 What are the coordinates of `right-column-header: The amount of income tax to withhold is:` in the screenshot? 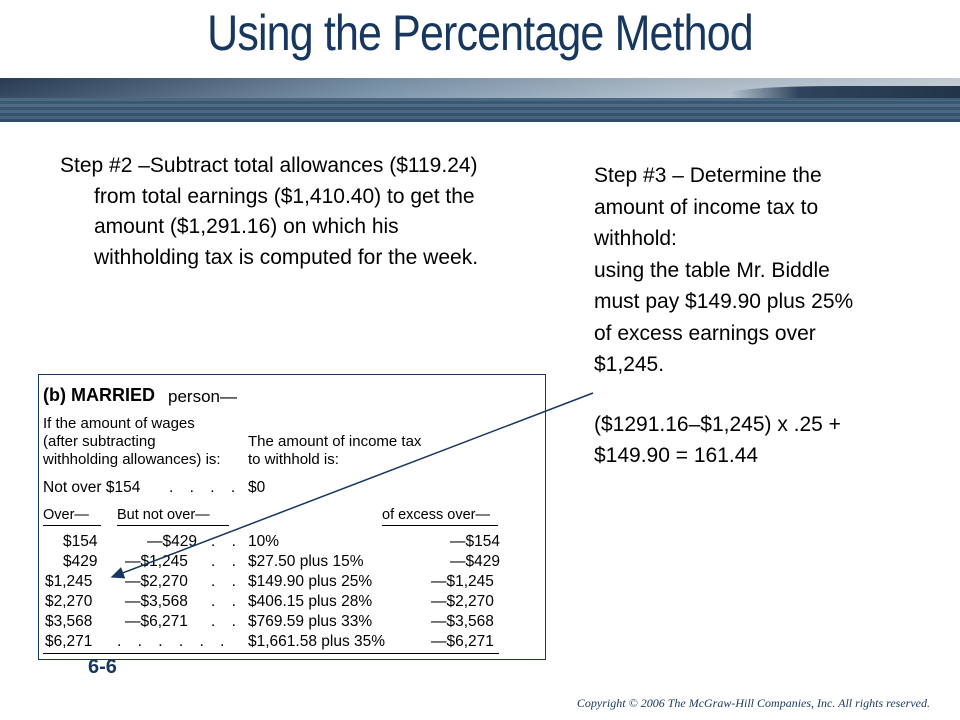 It's located at (334, 451).